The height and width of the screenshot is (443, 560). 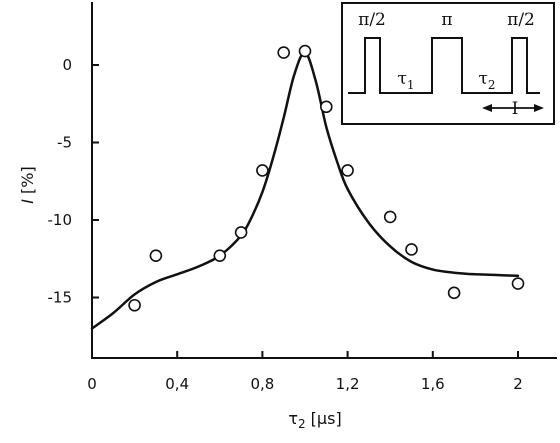 I want to click on y-axis-label: I [%], so click(x=27, y=185).